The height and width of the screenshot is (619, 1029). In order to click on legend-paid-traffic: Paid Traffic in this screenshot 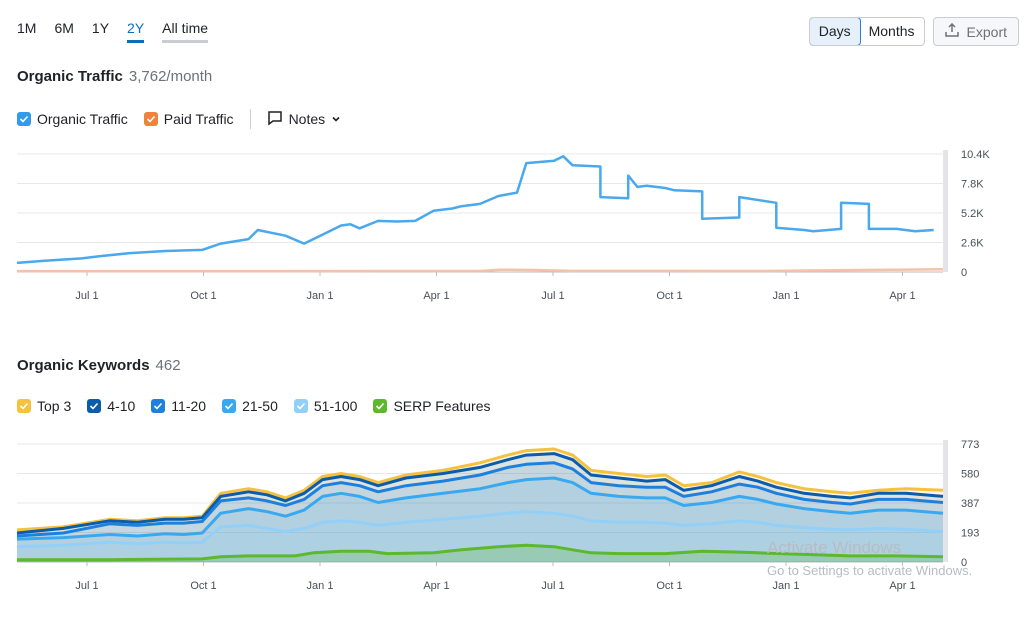, I will do `click(188, 119)`.